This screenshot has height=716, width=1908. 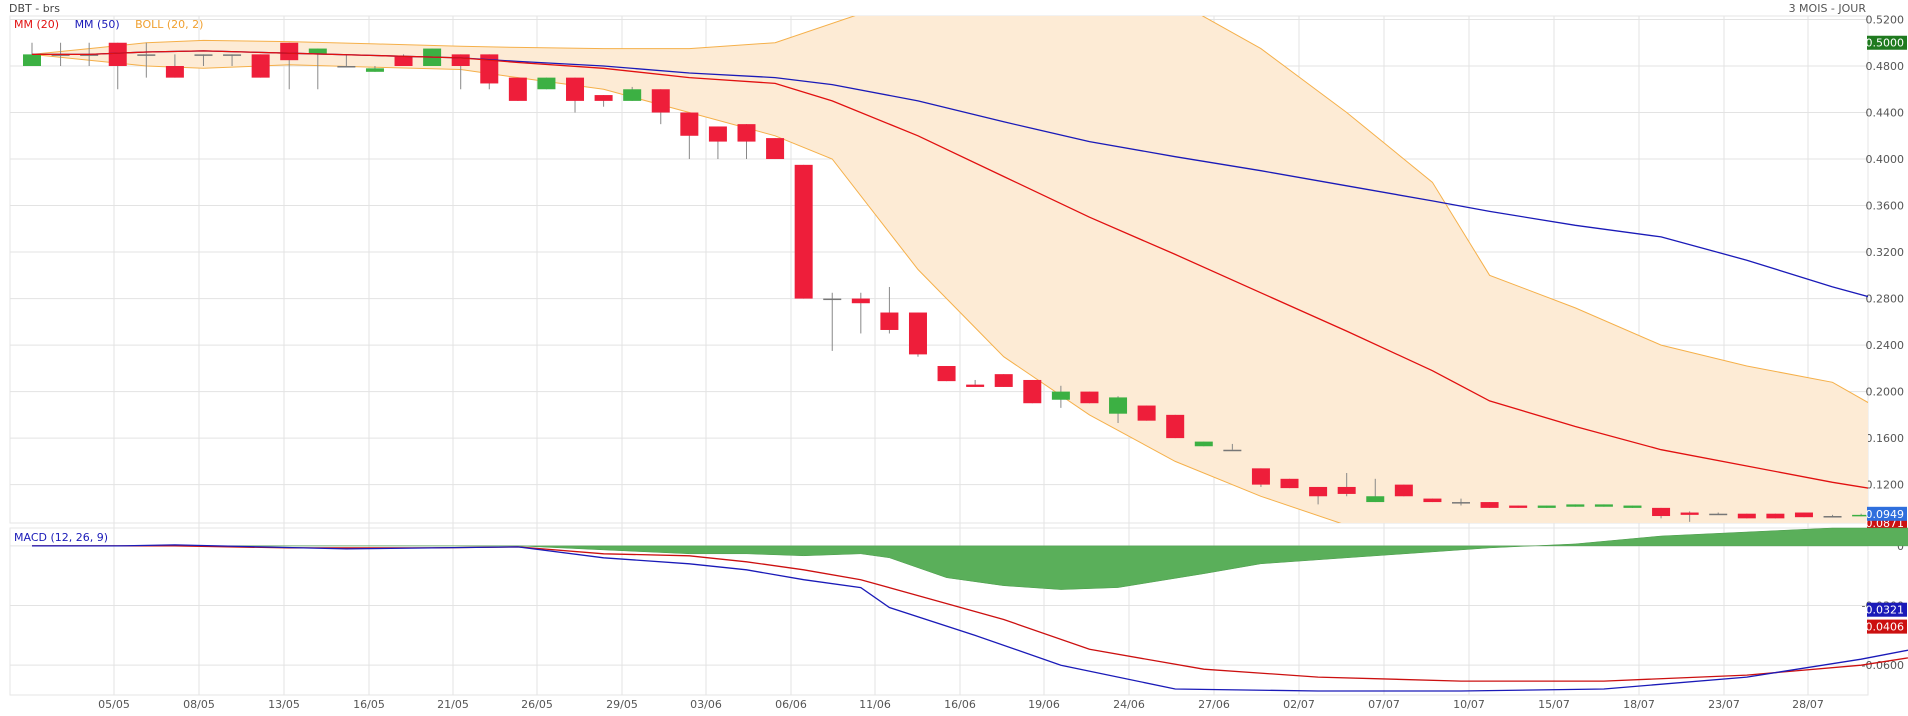 I want to click on x-tick-label: 16/05, so click(x=369, y=704).